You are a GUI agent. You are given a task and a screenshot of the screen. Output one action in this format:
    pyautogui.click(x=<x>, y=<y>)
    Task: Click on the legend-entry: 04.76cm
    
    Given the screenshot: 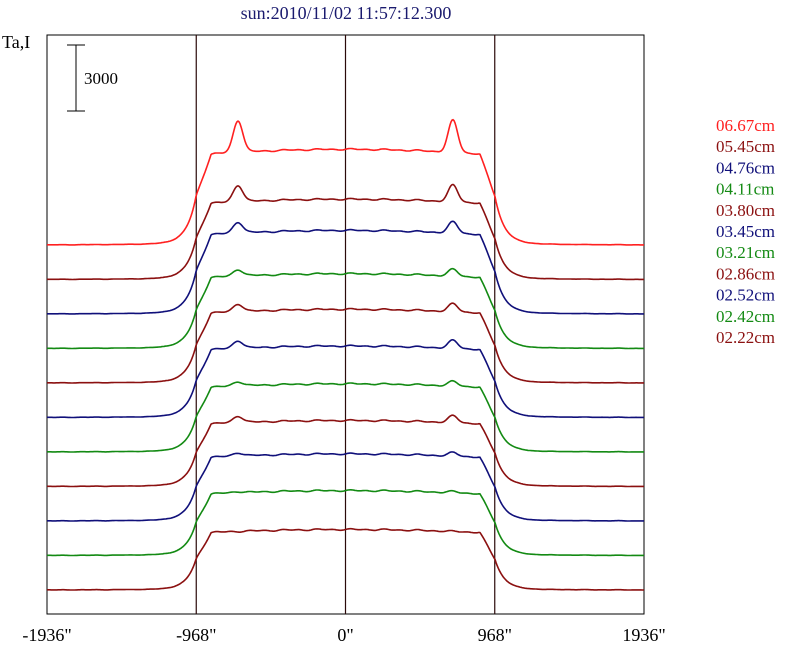 What is the action you would take?
    pyautogui.click(x=745, y=167)
    